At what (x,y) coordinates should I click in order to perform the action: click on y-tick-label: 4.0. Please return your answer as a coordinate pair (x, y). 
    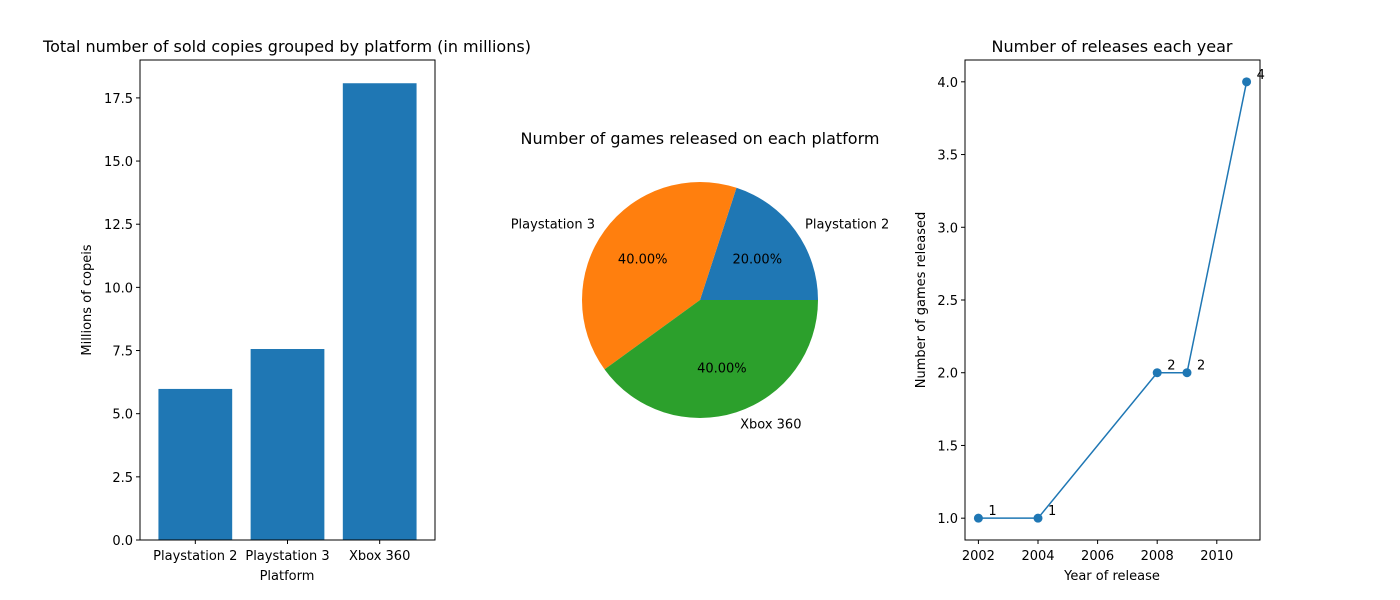
    Looking at the image, I should click on (947, 83).